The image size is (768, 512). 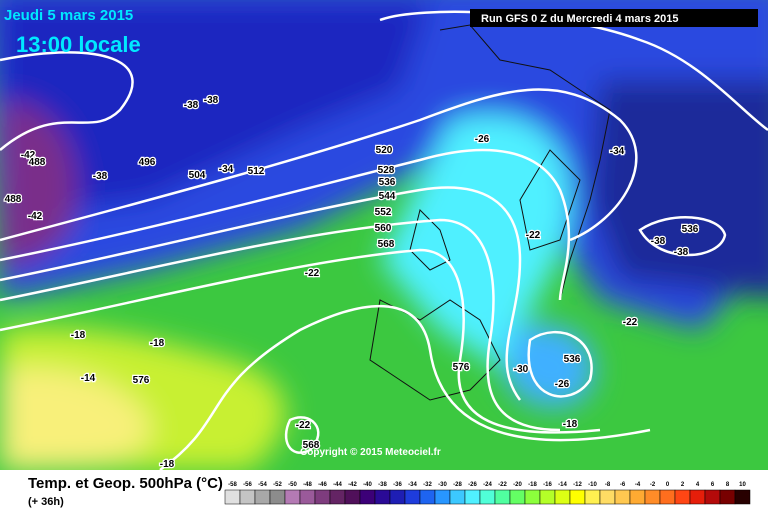 What do you see at coordinates (608, 485) in the screenshot?
I see `colorbar-label: -8` at bounding box center [608, 485].